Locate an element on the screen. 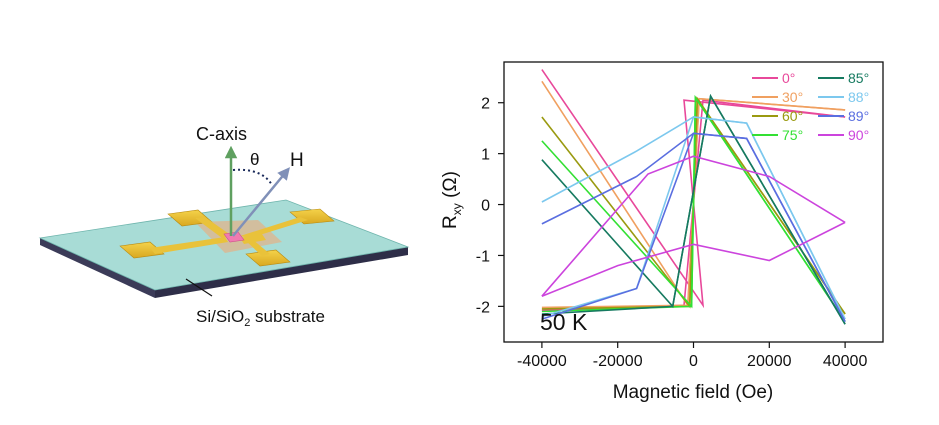 The image size is (939, 425). y-tick-label: 1 is located at coordinates (485, 155).